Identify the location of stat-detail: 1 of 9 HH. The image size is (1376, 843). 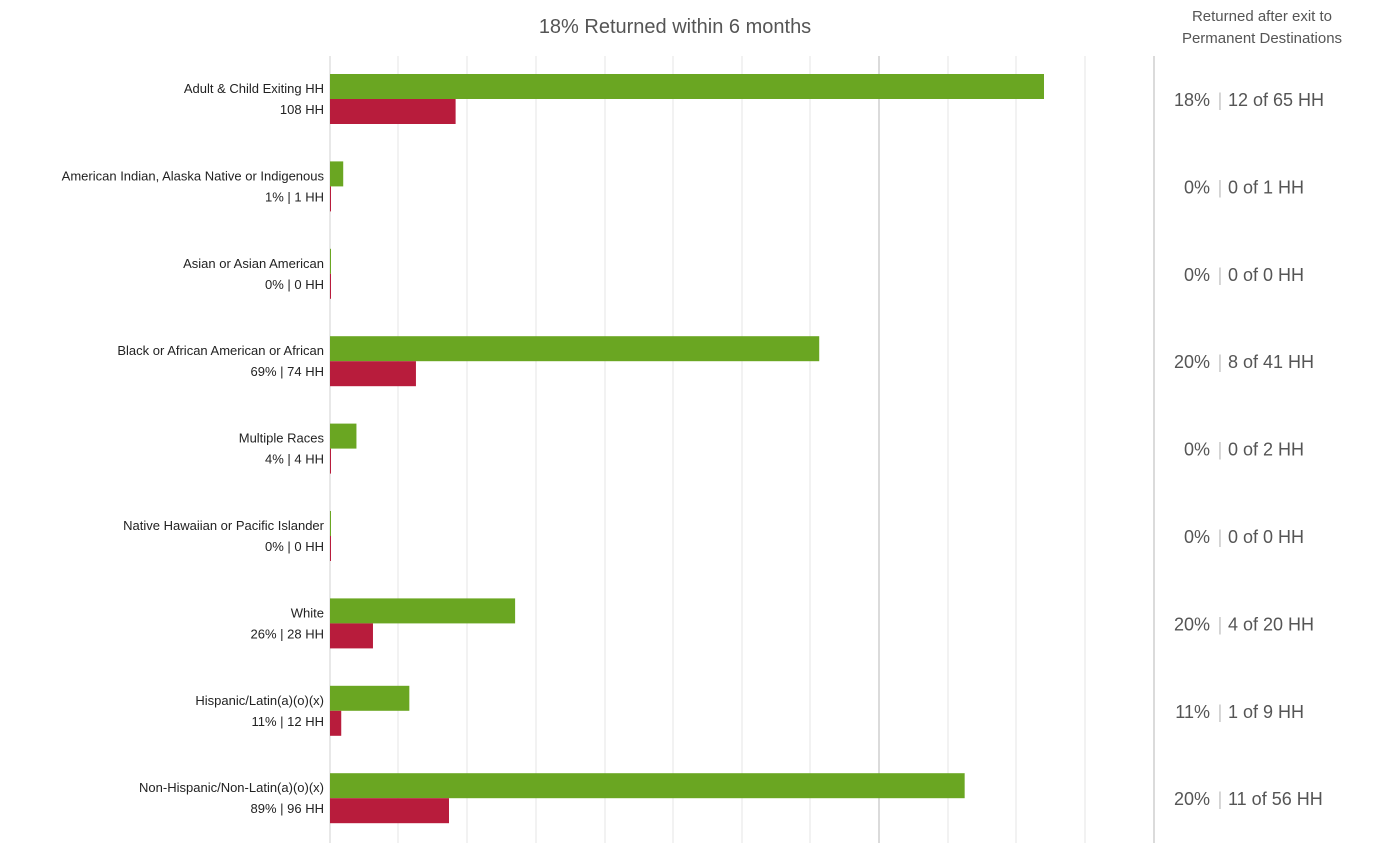
(1266, 712).